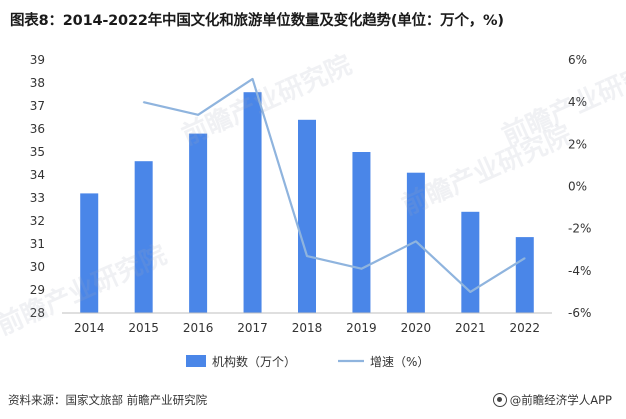 This screenshot has width=626, height=419. I want to click on line-point-2021, so click(470, 292).